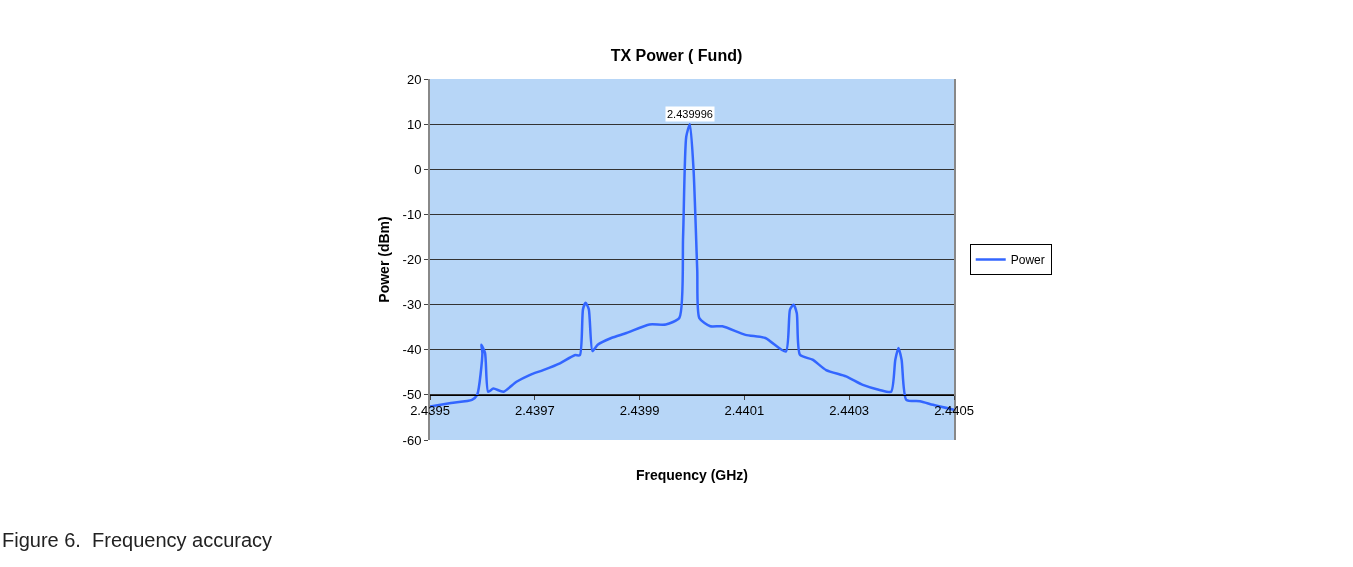 This screenshot has height=567, width=1353. What do you see at coordinates (534, 411) in the screenshot?
I see `x-tick-label: 2.4397` at bounding box center [534, 411].